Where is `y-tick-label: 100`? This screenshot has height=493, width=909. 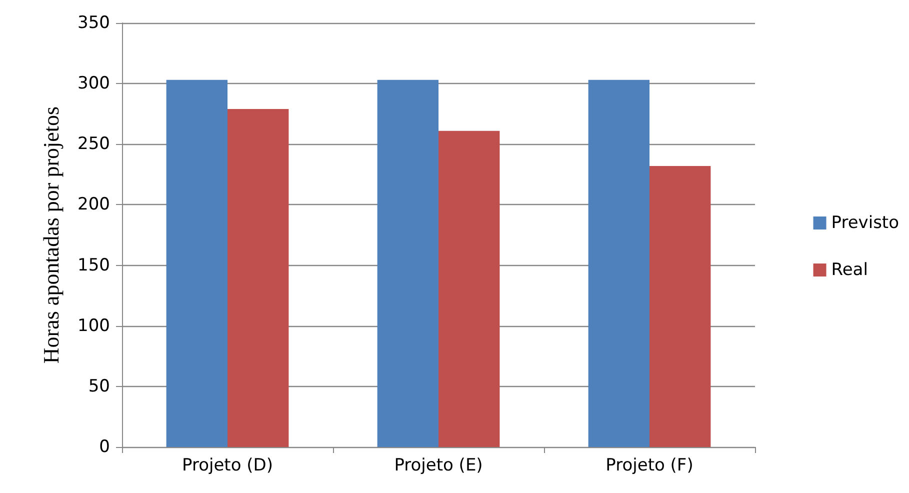 y-tick-label: 100 is located at coordinates (94, 326).